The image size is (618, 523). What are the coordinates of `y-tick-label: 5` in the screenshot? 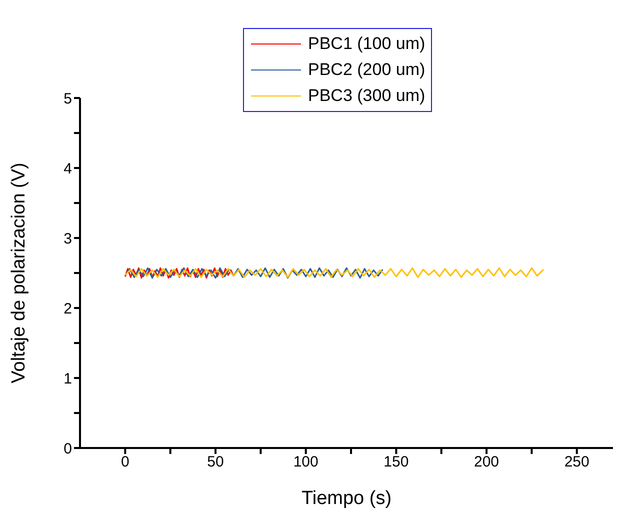 It's located at (68, 99).